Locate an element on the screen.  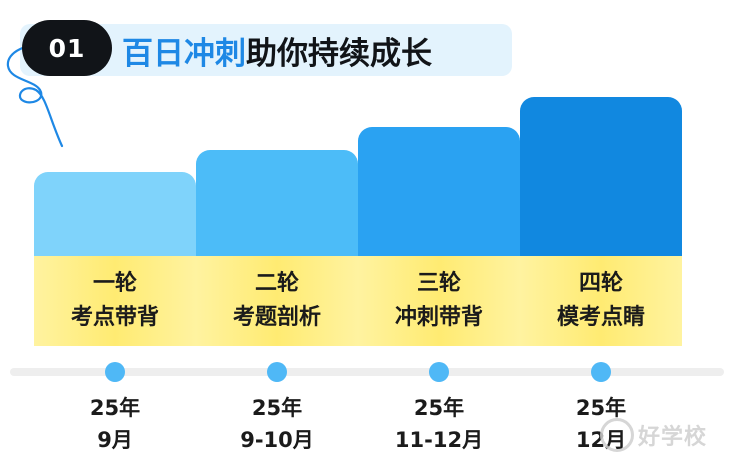
stage-label-2: 二轮 考题剖析 is located at coordinates (277, 301).